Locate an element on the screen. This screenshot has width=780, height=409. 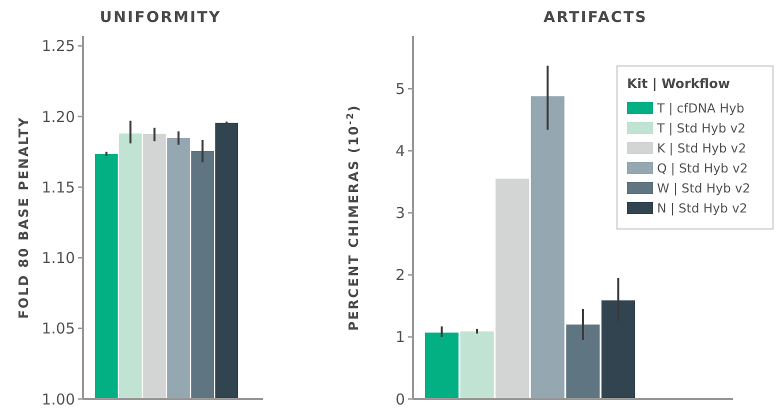
y-tick-label: 2 is located at coordinates (400, 275).